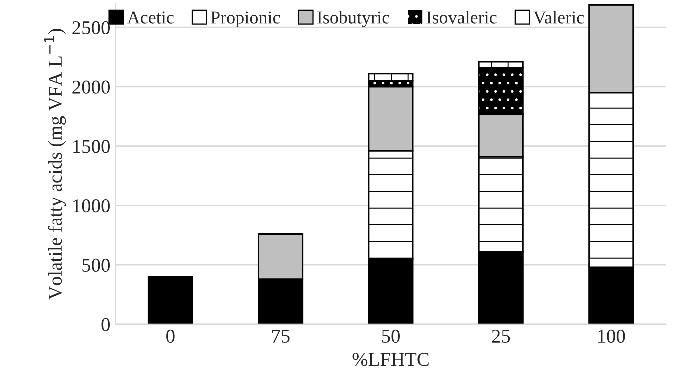 This screenshot has width=680, height=384. I want to click on y-axis-title: Volatile fatty acids (mg VFA L$^{−1}$), so click(55, 164).